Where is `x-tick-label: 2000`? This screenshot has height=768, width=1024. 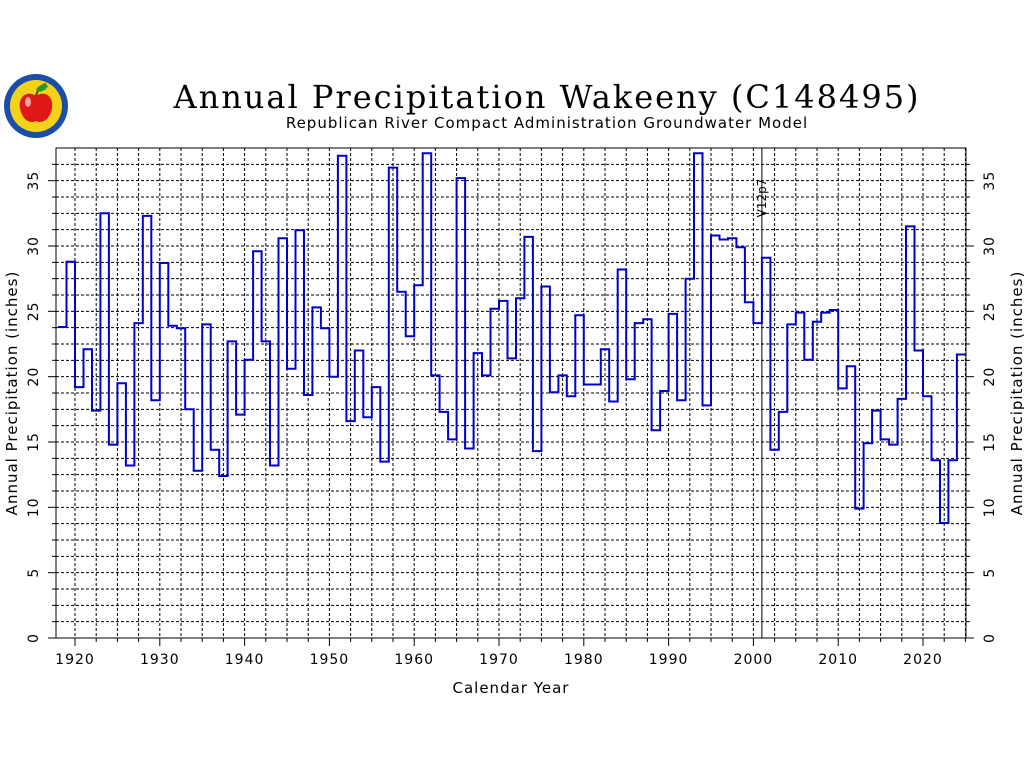 x-tick-label: 2000 is located at coordinates (754, 660).